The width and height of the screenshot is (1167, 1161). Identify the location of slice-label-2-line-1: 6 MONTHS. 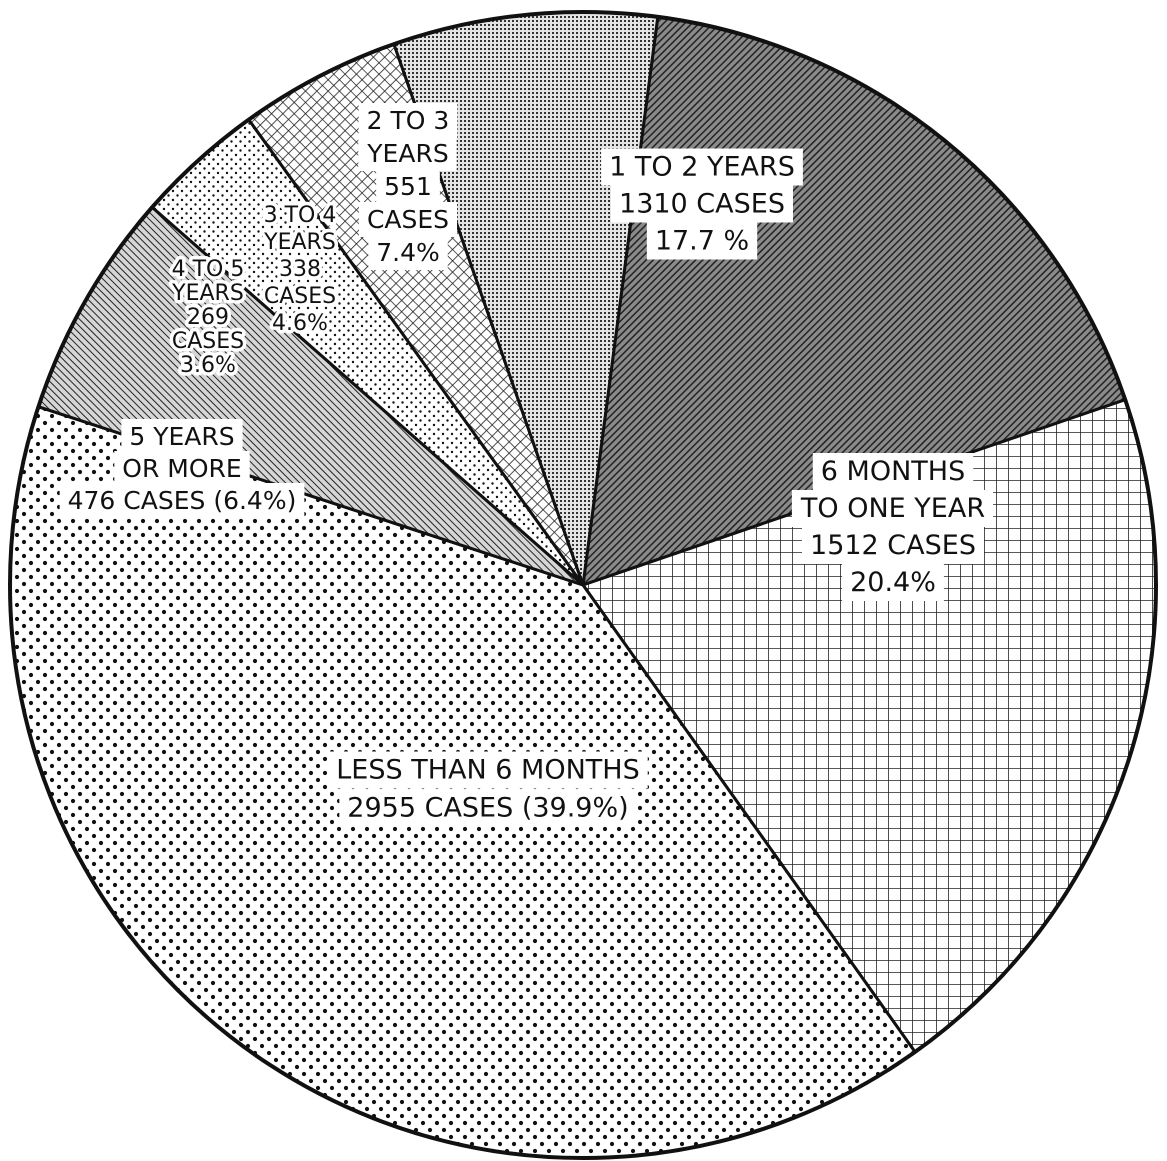
(893, 471).